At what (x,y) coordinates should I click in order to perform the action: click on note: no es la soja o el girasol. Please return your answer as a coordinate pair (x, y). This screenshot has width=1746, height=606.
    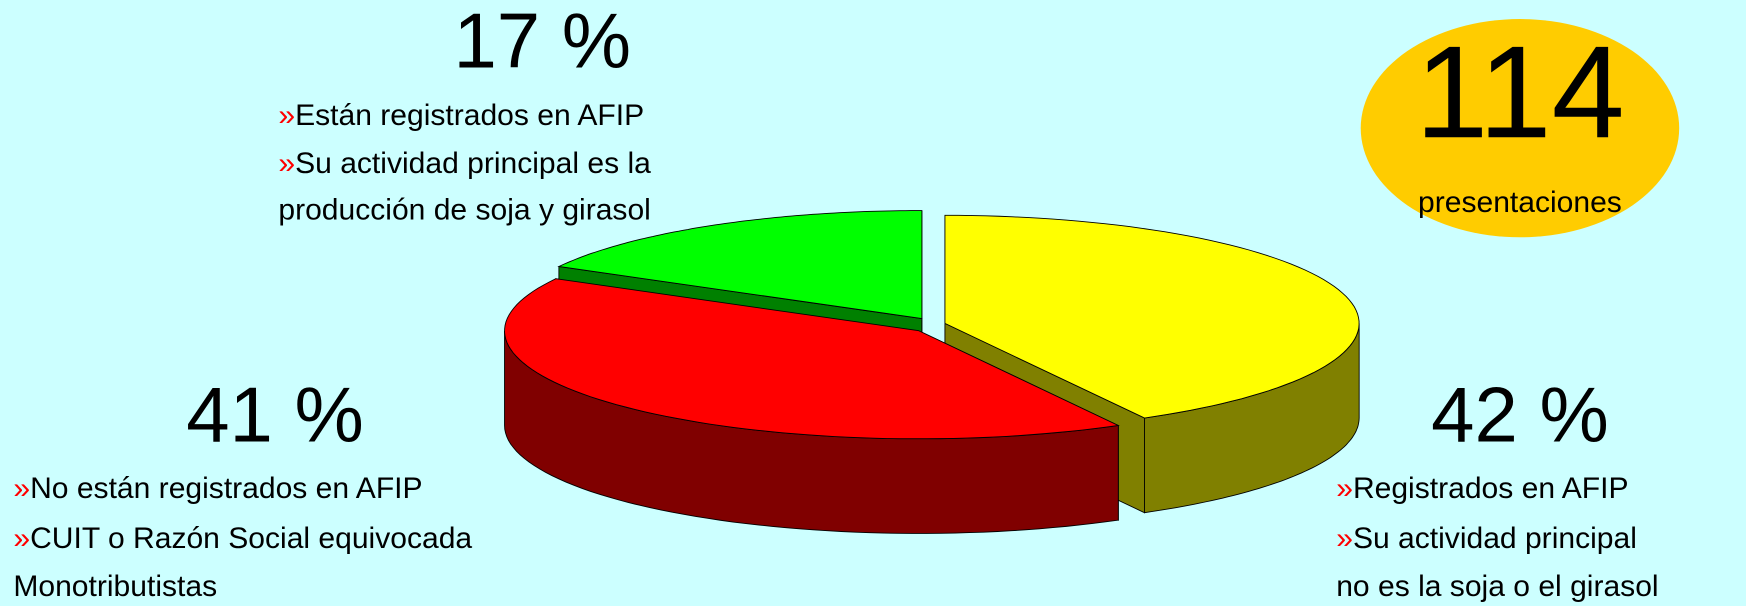
    Looking at the image, I should click on (1497, 586).